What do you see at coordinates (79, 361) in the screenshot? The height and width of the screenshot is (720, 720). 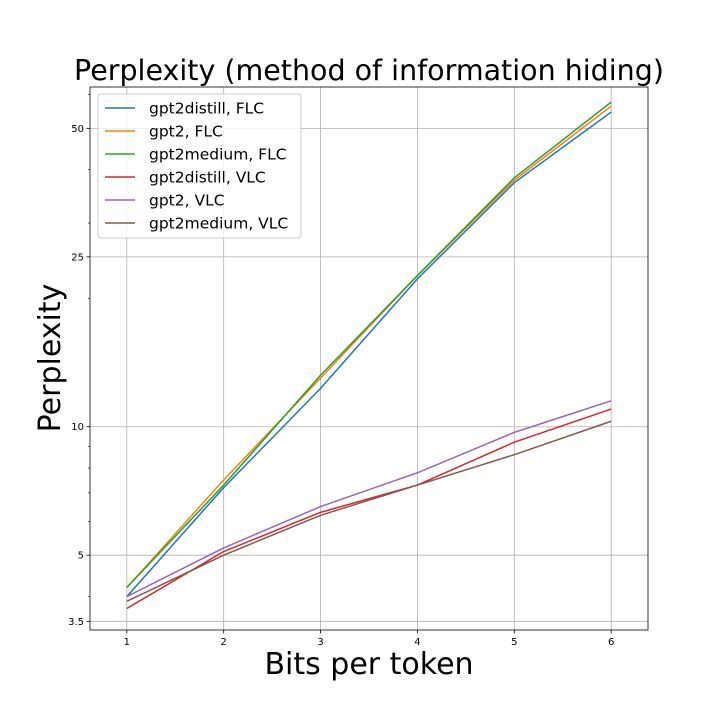 I see `y-axis-ticks: 3.5 5 10 25 50` at bounding box center [79, 361].